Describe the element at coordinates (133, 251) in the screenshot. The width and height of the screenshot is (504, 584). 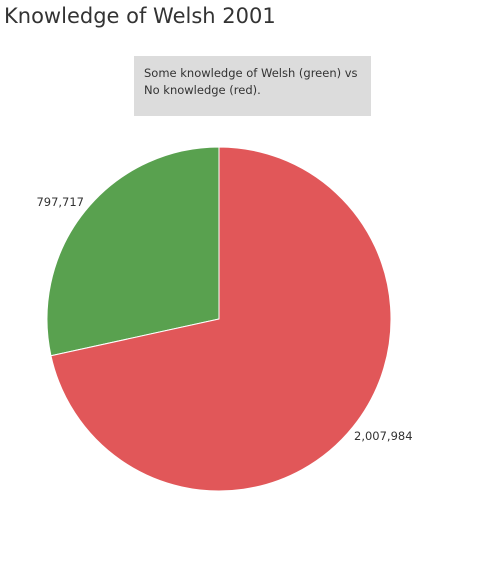
I see `pie-slice-some-knowledge` at that location.